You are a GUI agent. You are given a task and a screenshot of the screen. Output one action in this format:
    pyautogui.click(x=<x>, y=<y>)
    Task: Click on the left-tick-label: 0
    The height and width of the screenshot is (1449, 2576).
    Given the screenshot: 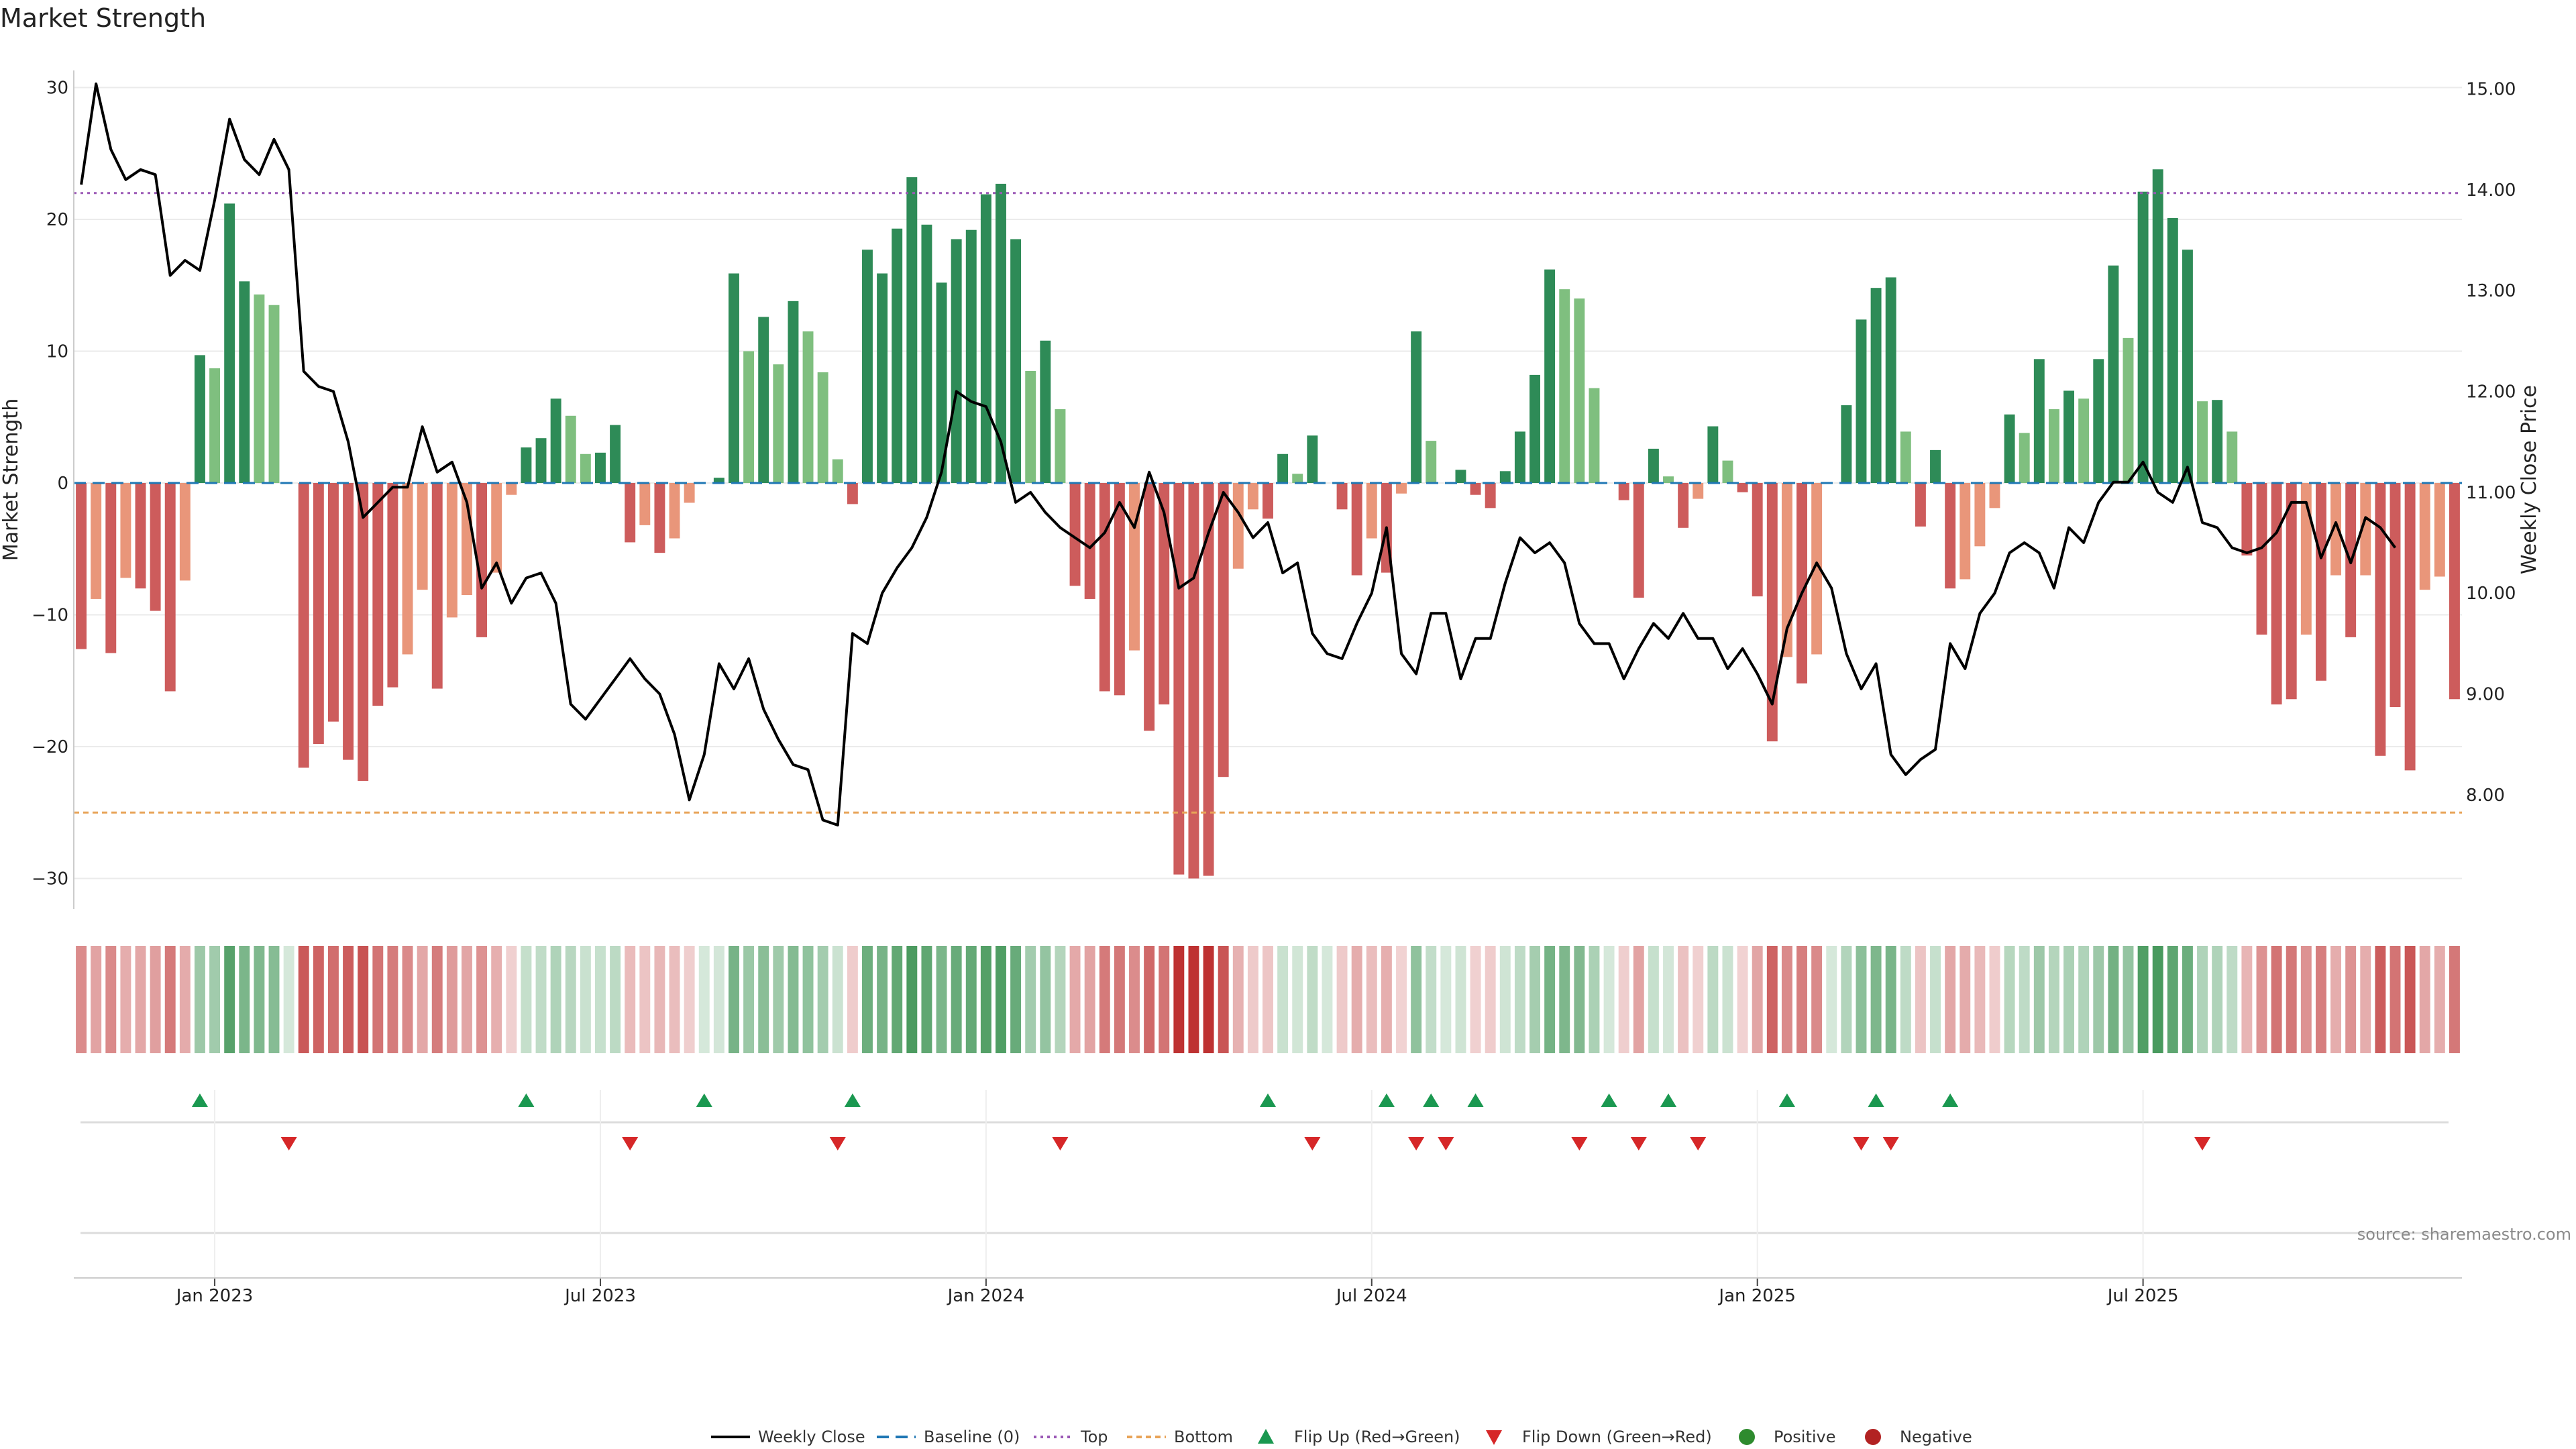 What is the action you would take?
    pyautogui.click(x=62, y=484)
    